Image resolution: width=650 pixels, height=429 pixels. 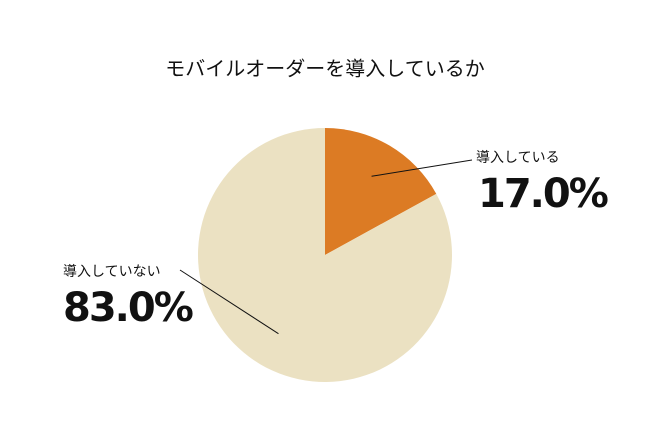 What do you see at coordinates (518, 158) in the screenshot?
I see `category-label: 導入している` at bounding box center [518, 158].